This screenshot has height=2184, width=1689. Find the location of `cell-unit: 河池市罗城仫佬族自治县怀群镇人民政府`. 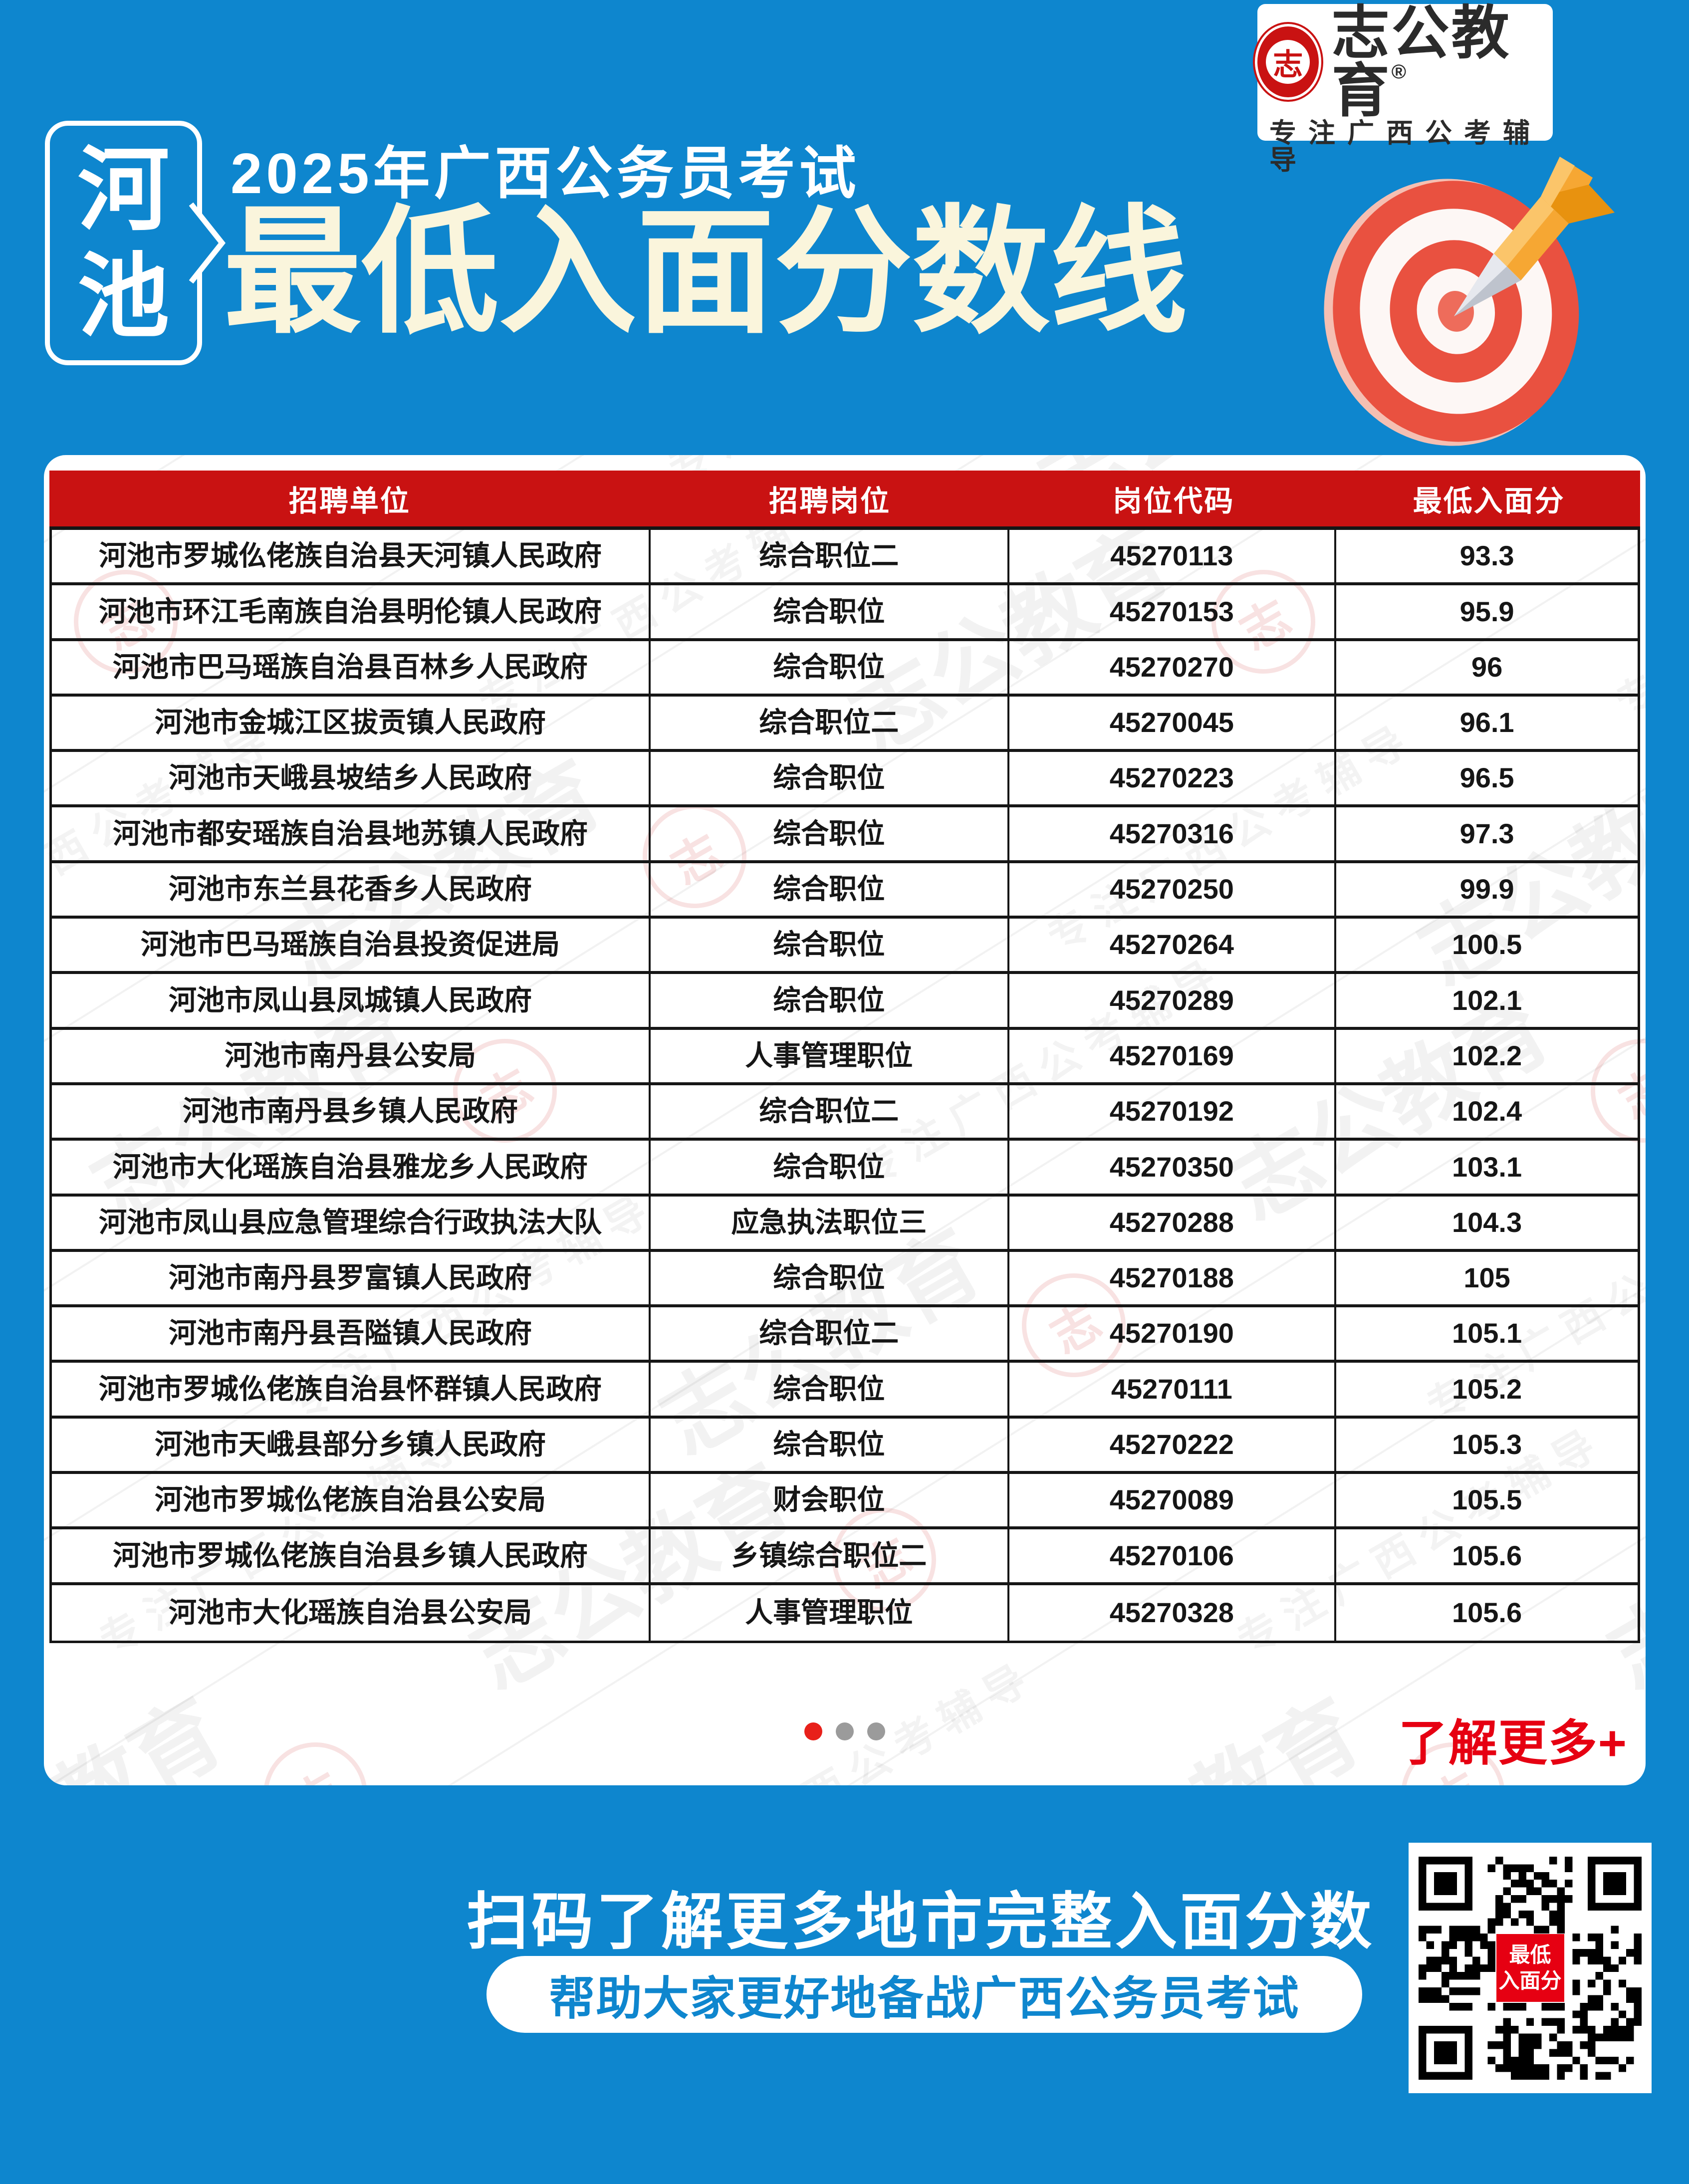

cell-unit: 河池市罗城仫佬族自治县怀群镇人民政府 is located at coordinates (352, 1389).